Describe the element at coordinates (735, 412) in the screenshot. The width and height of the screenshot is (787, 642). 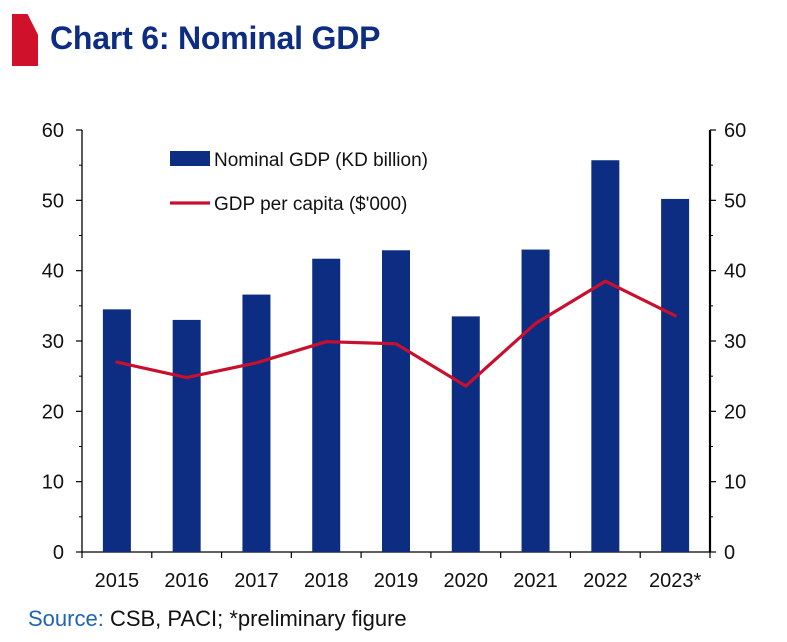
I see `y-tick-label-right: 20` at that location.